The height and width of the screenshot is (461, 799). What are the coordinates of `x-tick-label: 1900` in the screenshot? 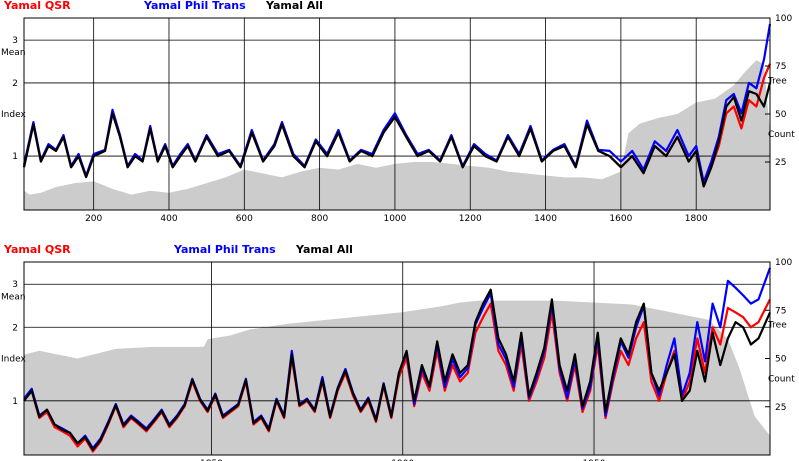 It's located at (402, 460).